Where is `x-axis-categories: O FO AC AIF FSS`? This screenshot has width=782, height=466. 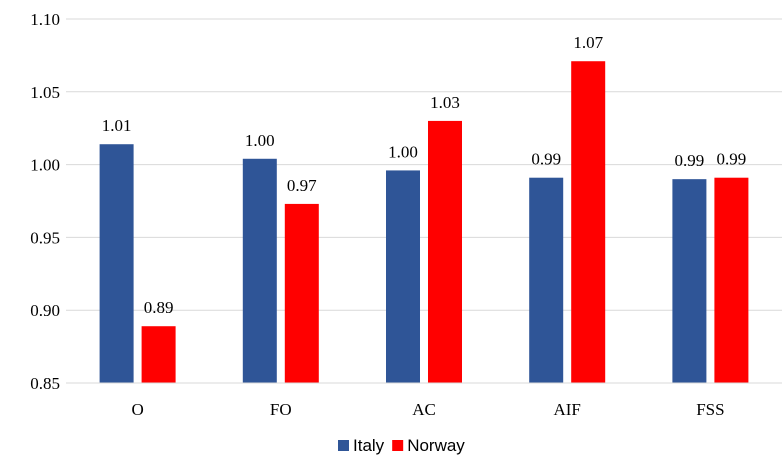 x-axis-categories: O FO AC AIF FSS is located at coordinates (427, 409).